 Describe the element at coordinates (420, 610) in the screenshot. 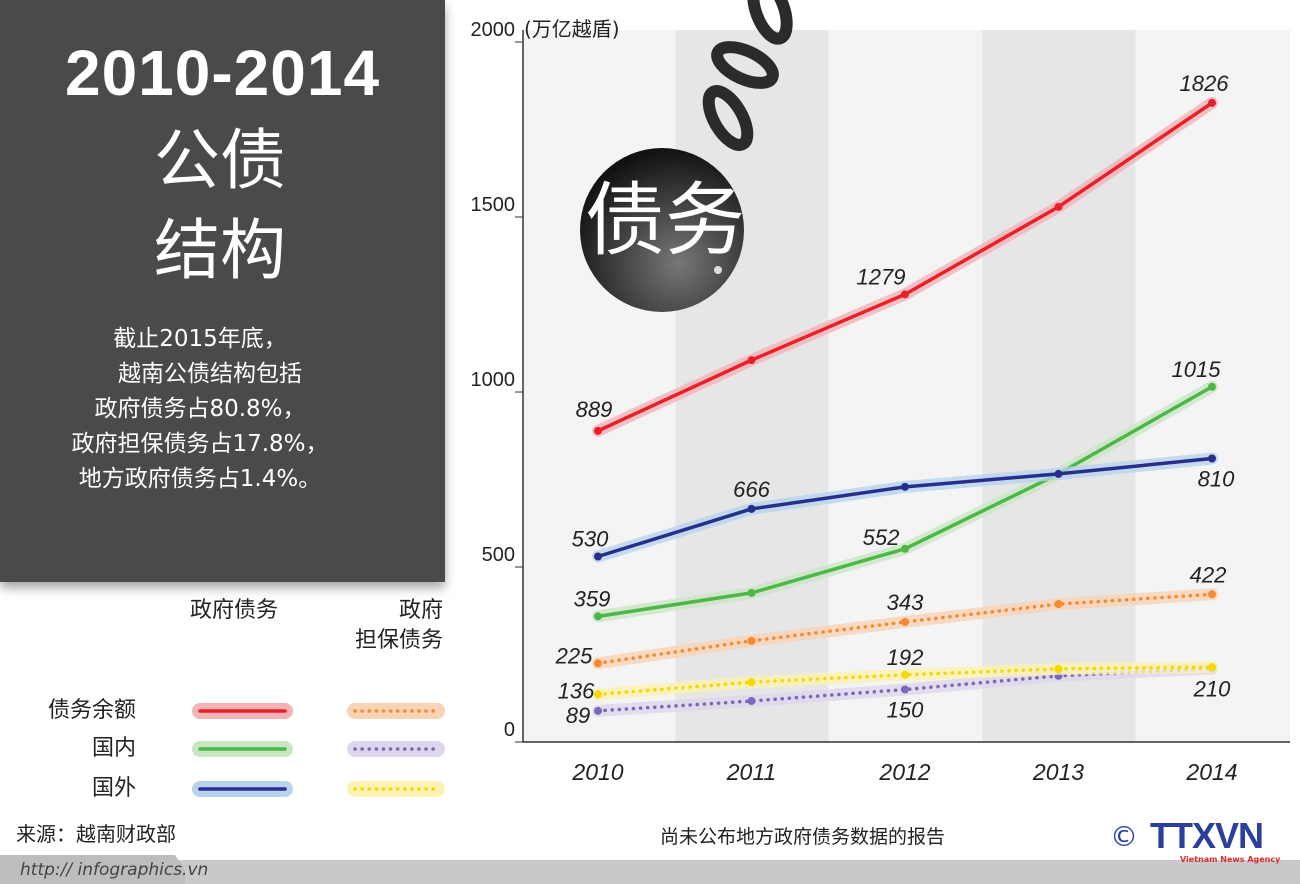

I see `legend-col-line: 政府` at that location.